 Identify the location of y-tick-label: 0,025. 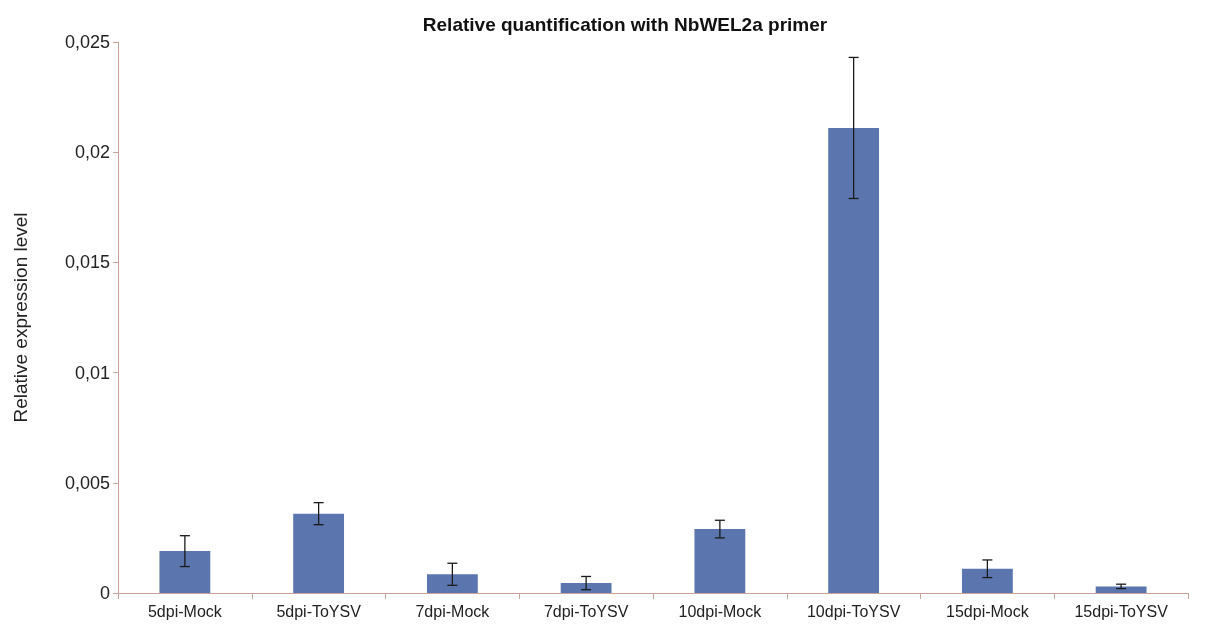
(87, 42).